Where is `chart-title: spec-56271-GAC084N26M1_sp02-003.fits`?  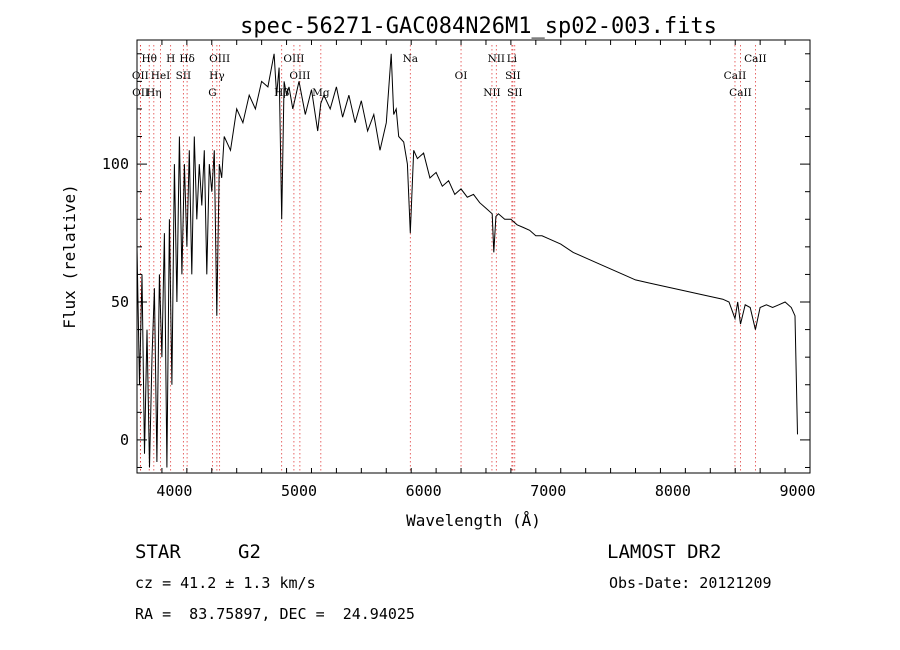
chart-title: spec-56271-GAC084N26M1_sp02-003.fits is located at coordinates (478, 26).